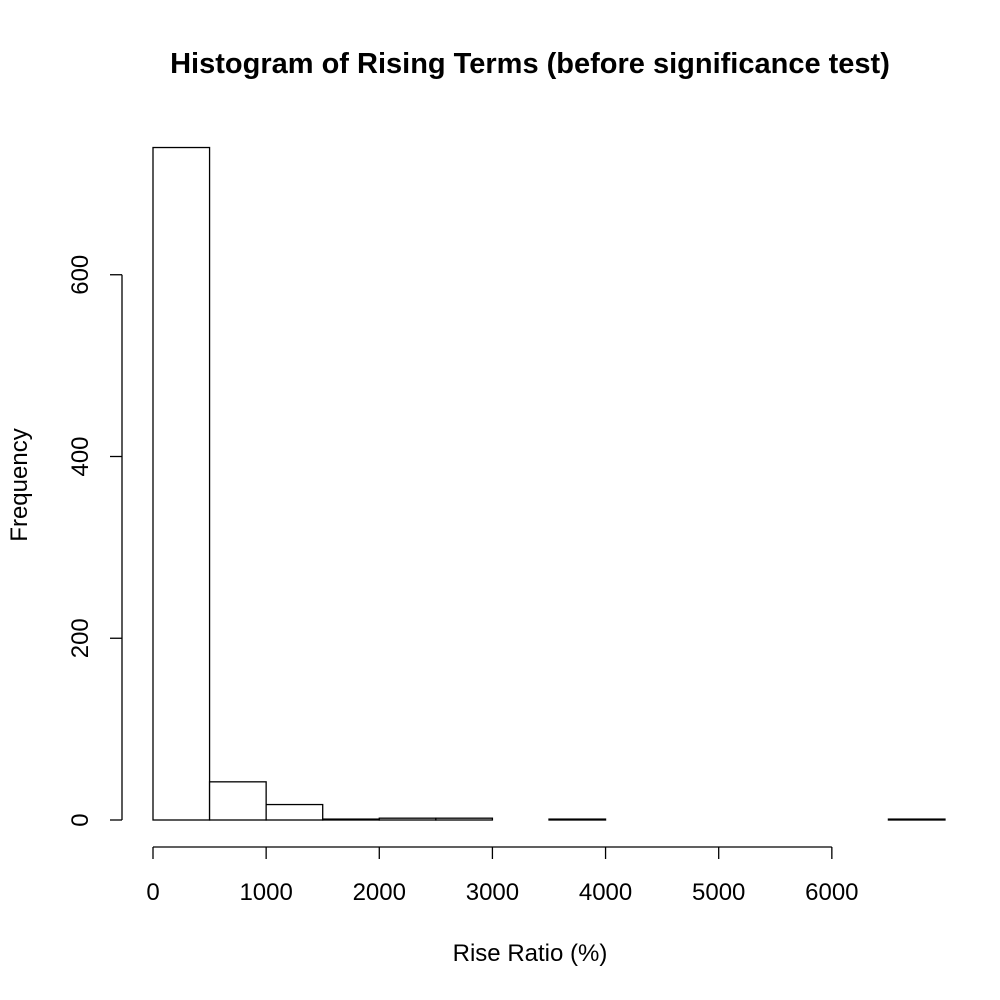  What do you see at coordinates (152, 892) in the screenshot?
I see `x-tick-label: 0` at bounding box center [152, 892].